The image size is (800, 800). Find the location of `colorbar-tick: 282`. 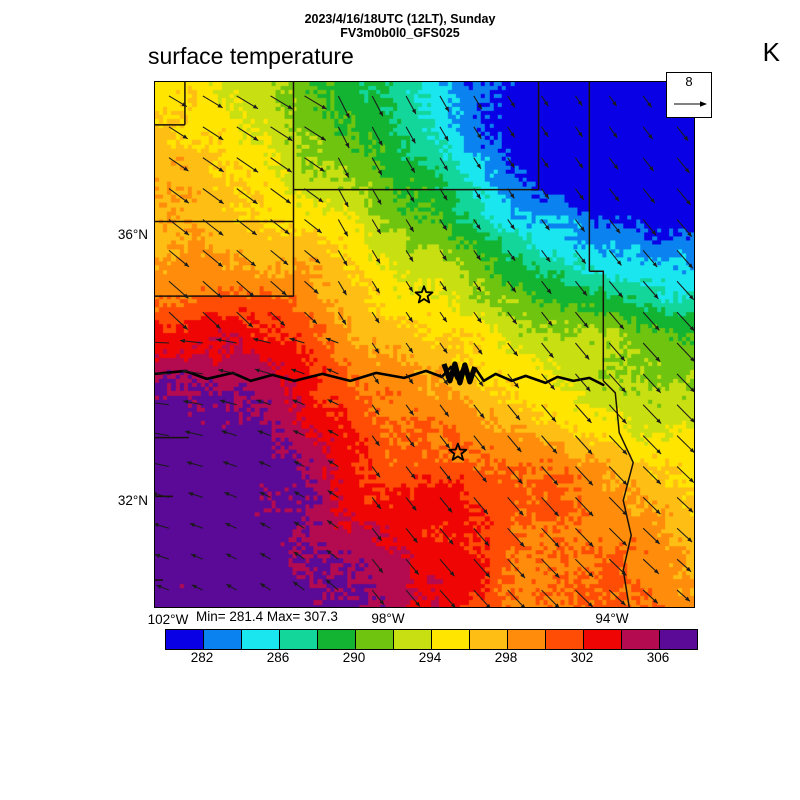

colorbar-tick: 282 is located at coordinates (202, 657).